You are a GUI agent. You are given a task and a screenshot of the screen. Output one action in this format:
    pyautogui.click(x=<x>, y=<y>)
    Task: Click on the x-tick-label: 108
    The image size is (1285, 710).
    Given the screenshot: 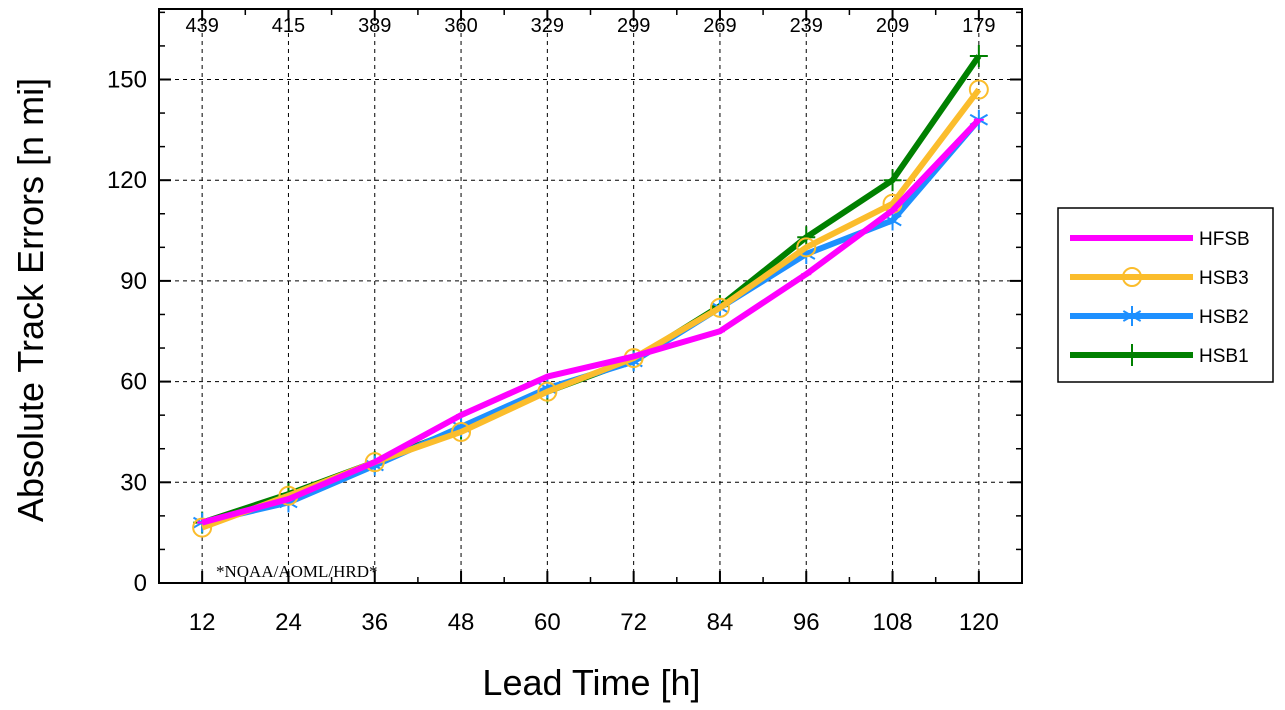 What is the action you would take?
    pyautogui.click(x=893, y=622)
    